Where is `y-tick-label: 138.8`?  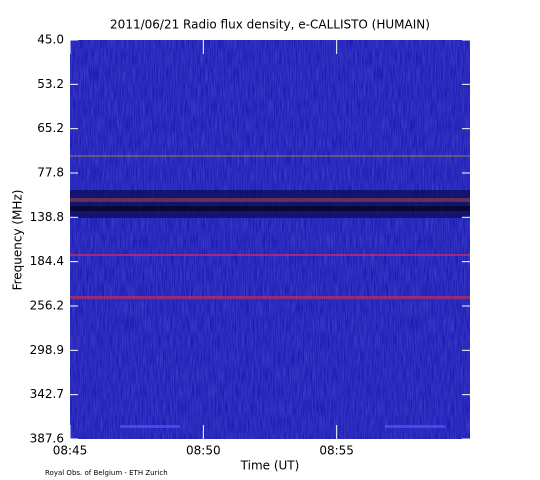
y-tick-label: 138.8 is located at coordinates (47, 217).